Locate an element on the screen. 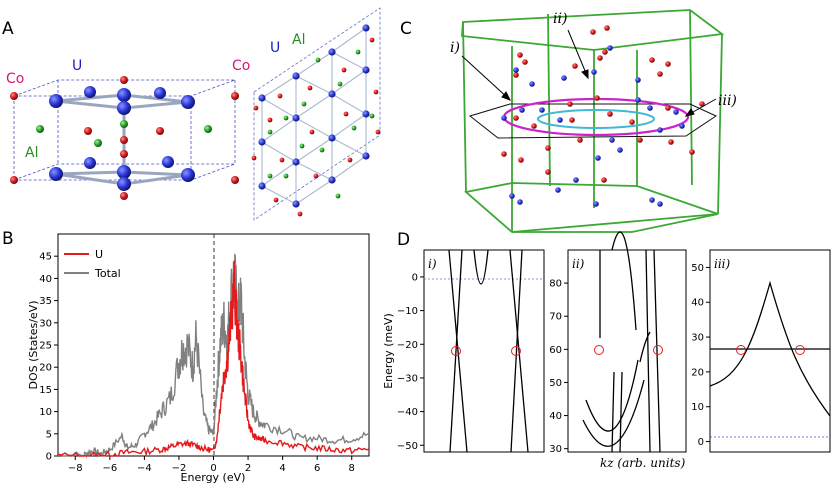  d-tick-label: 70 is located at coordinates (555, 317).